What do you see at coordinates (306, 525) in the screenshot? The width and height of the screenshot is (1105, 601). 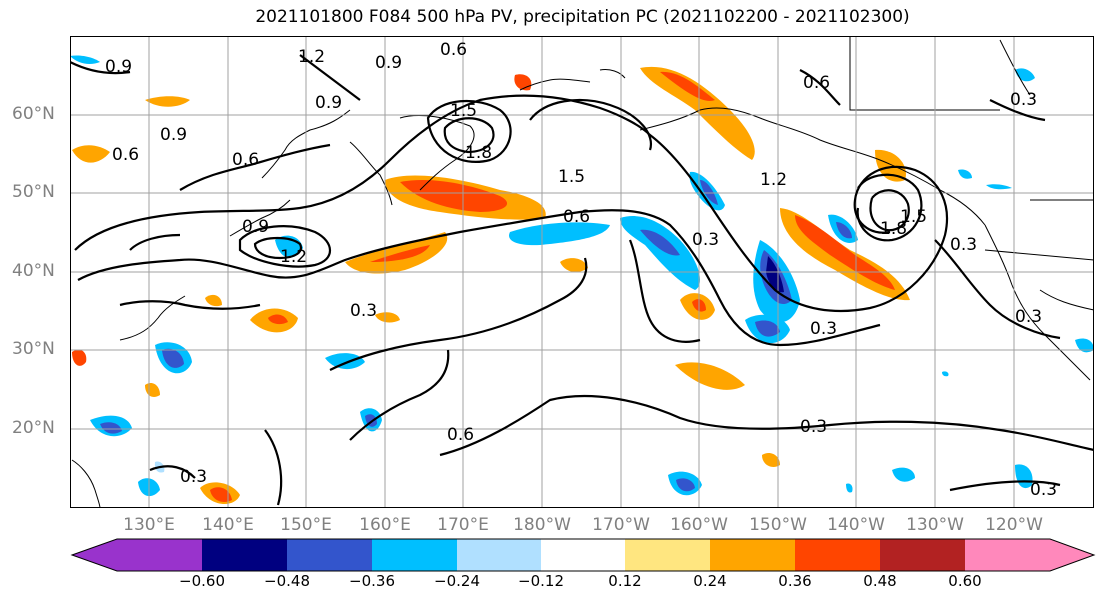 I see `lon-label-150e: 150°E` at bounding box center [306, 525].